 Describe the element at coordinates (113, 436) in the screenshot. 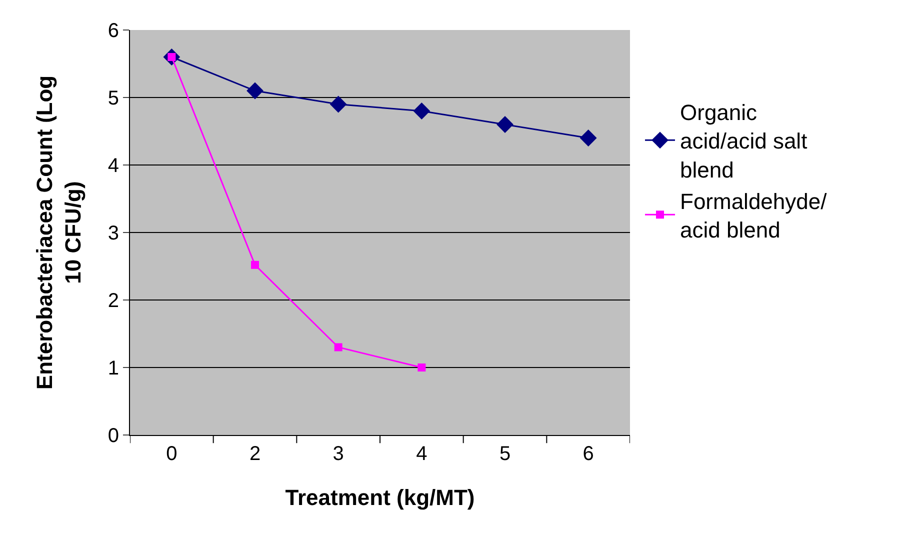

I see `y-tick-label: 0` at that location.